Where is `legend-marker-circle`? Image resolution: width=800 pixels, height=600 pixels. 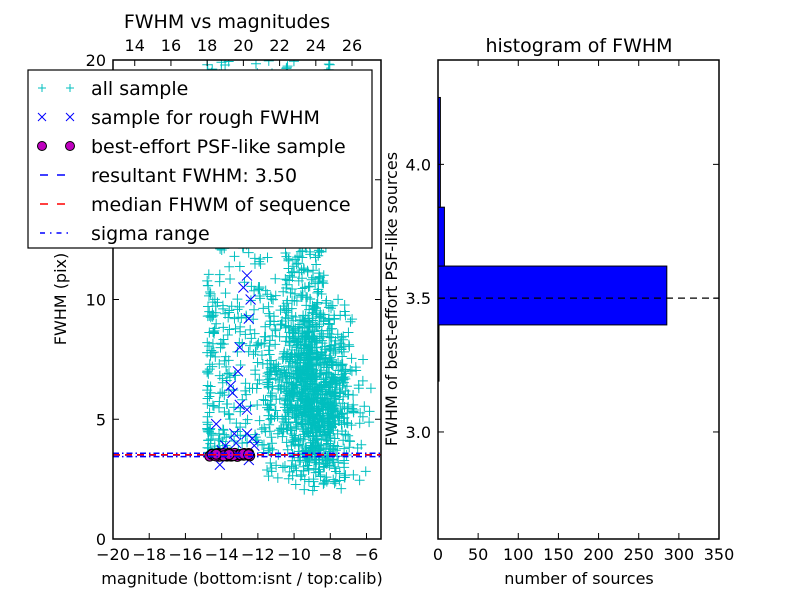 legend-marker-circle is located at coordinates (42, 146).